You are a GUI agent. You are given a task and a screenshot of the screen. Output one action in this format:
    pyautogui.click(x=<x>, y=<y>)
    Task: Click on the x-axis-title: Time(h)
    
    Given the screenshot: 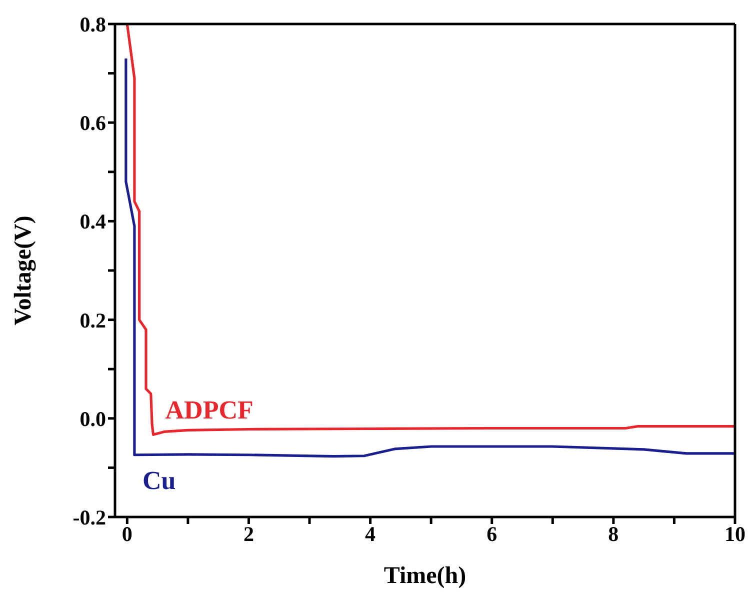 What is the action you would take?
    pyautogui.click(x=425, y=576)
    